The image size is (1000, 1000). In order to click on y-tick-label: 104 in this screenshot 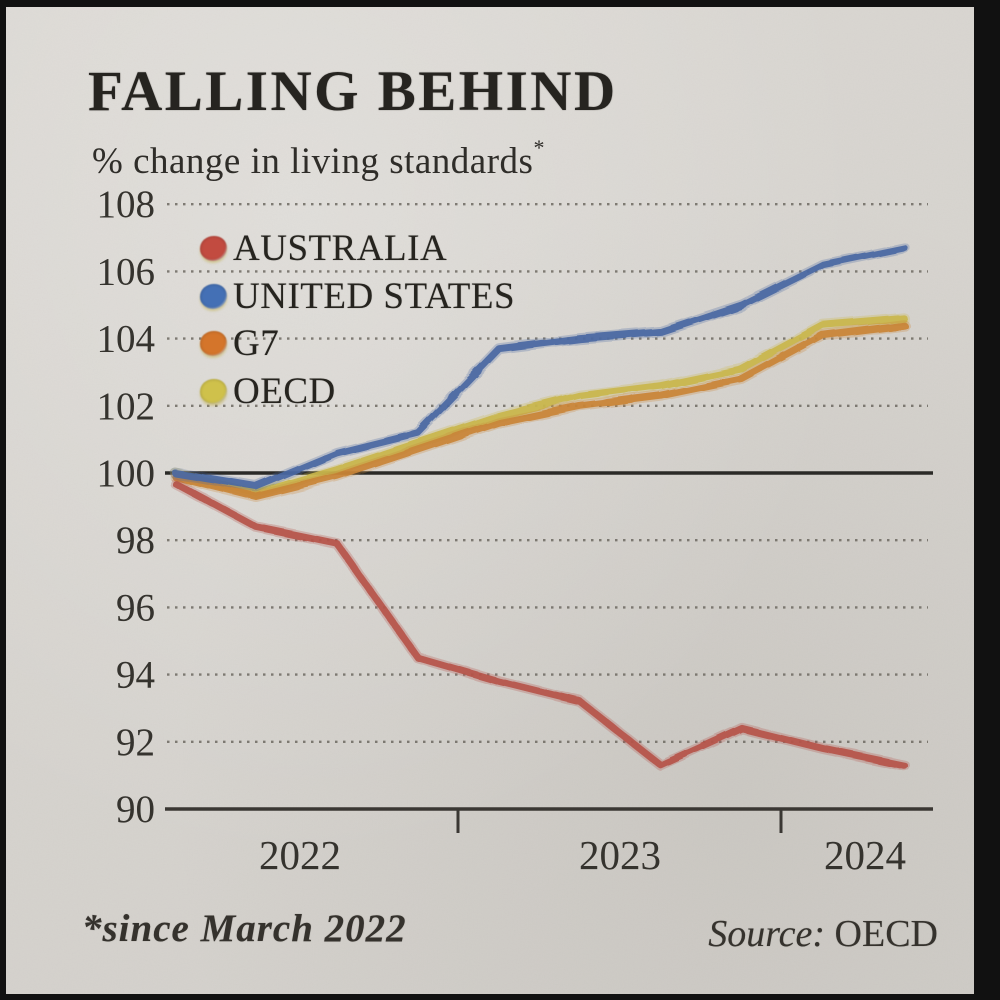, I will do `click(126, 339)`.